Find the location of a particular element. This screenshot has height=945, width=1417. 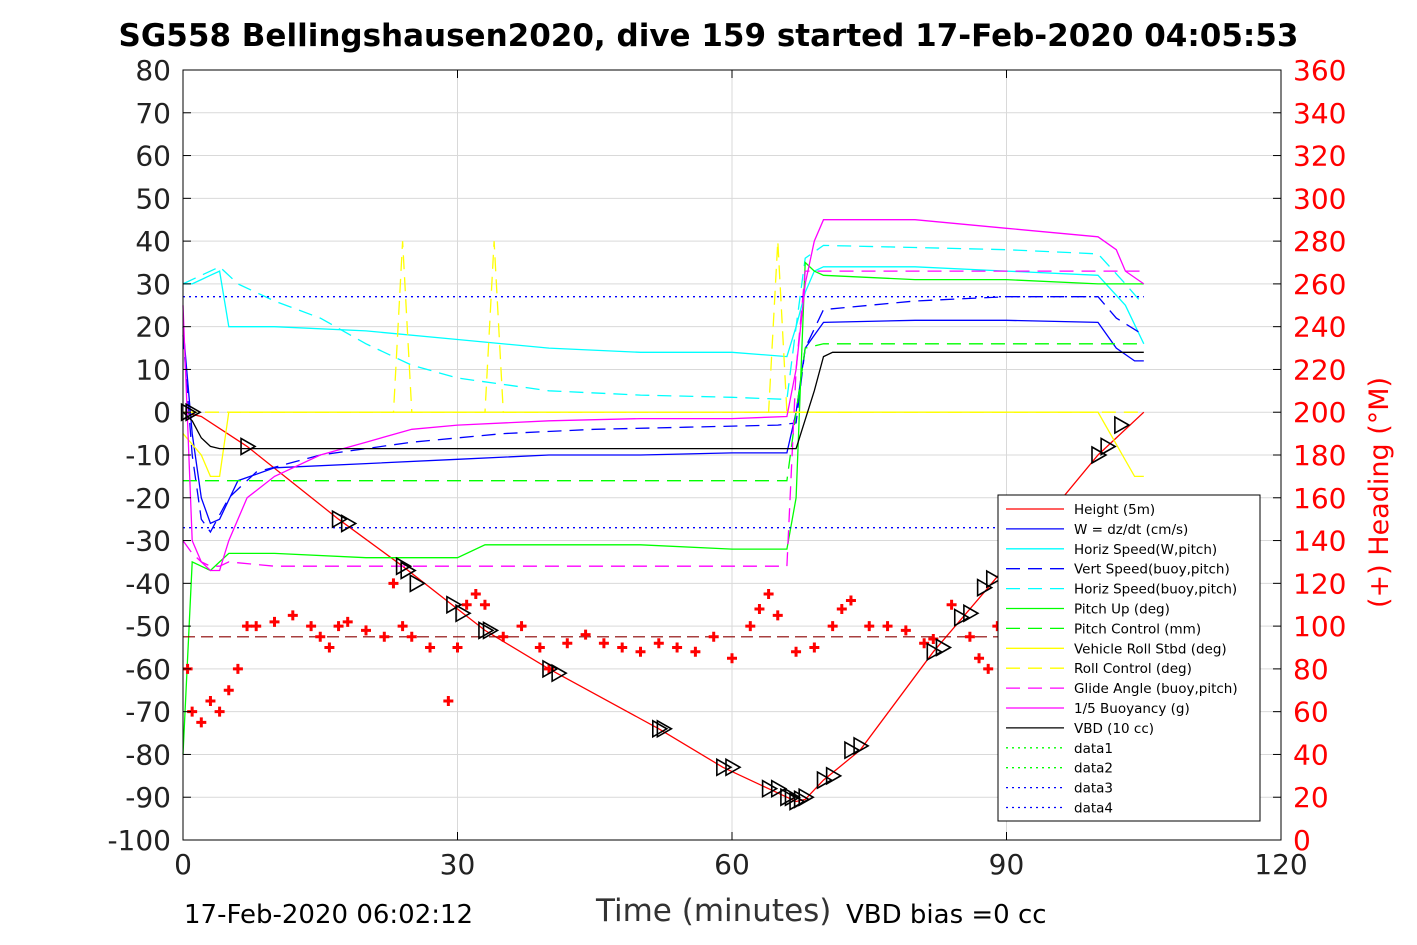

y-tick-label: 30 is located at coordinates (153, 284).